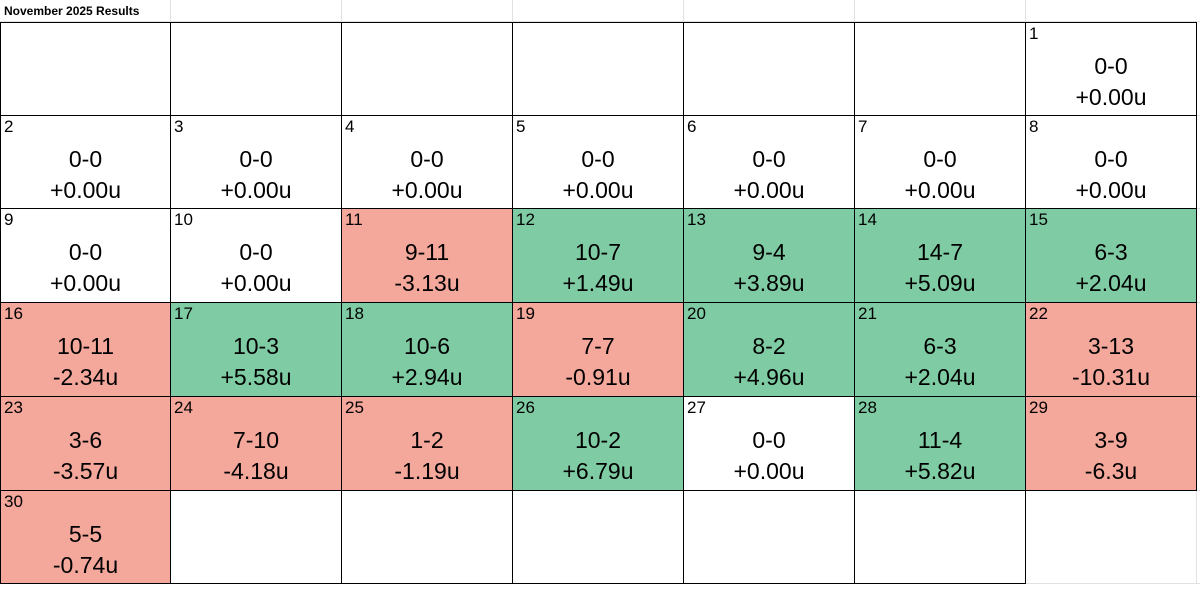  Describe the element at coordinates (350, 126) in the screenshot. I see `day-number: 4` at that location.